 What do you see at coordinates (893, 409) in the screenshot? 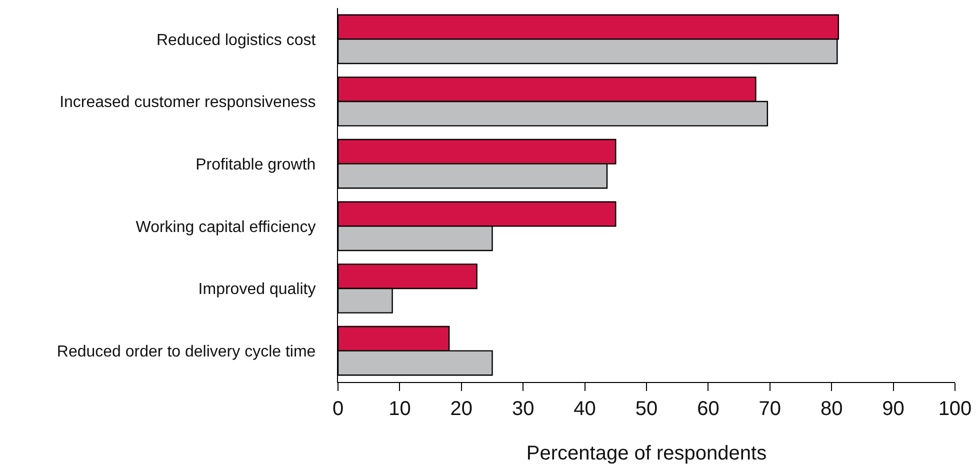
I see `x-tick-label: 90` at bounding box center [893, 409].